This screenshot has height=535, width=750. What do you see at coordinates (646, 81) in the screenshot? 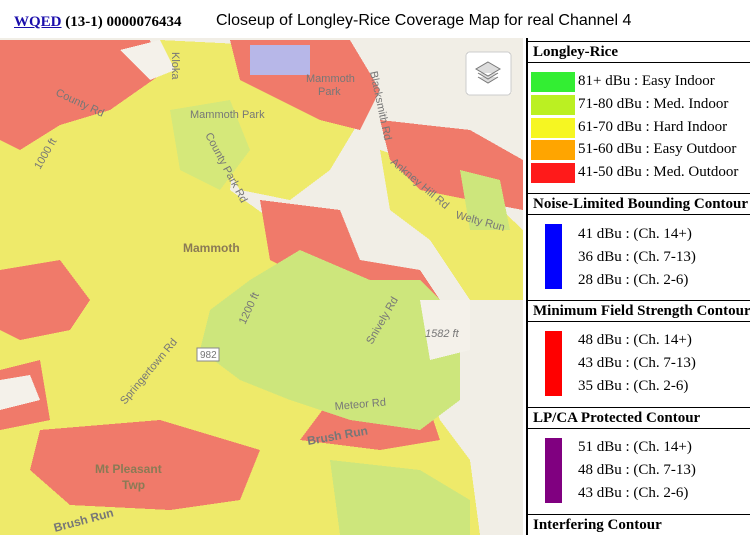
I see `legend-item: 81+ dBu : Easy Indoor` at bounding box center [646, 81].